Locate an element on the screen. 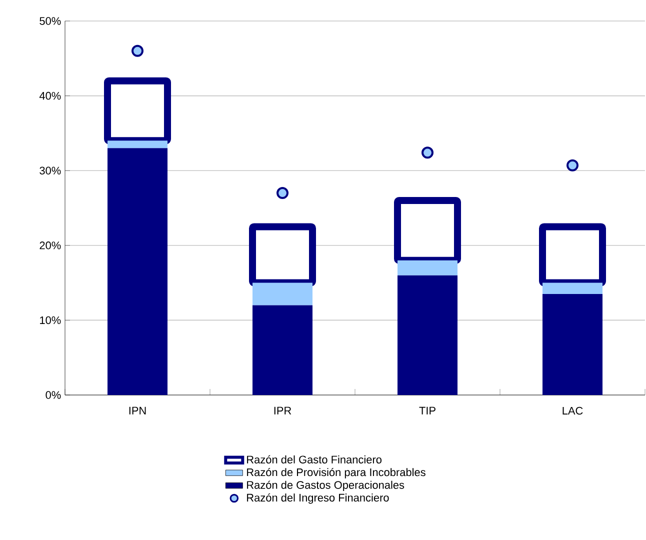  y-tick-label: 30% is located at coordinates (50, 170).